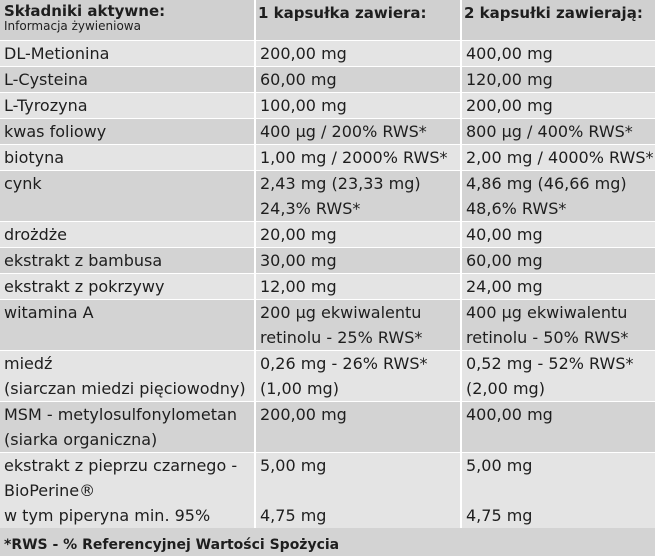 The height and width of the screenshot is (556, 655). Describe the element at coordinates (341, 337) in the screenshot. I see `cell-text: retinolu - 25% RWS*` at that location.